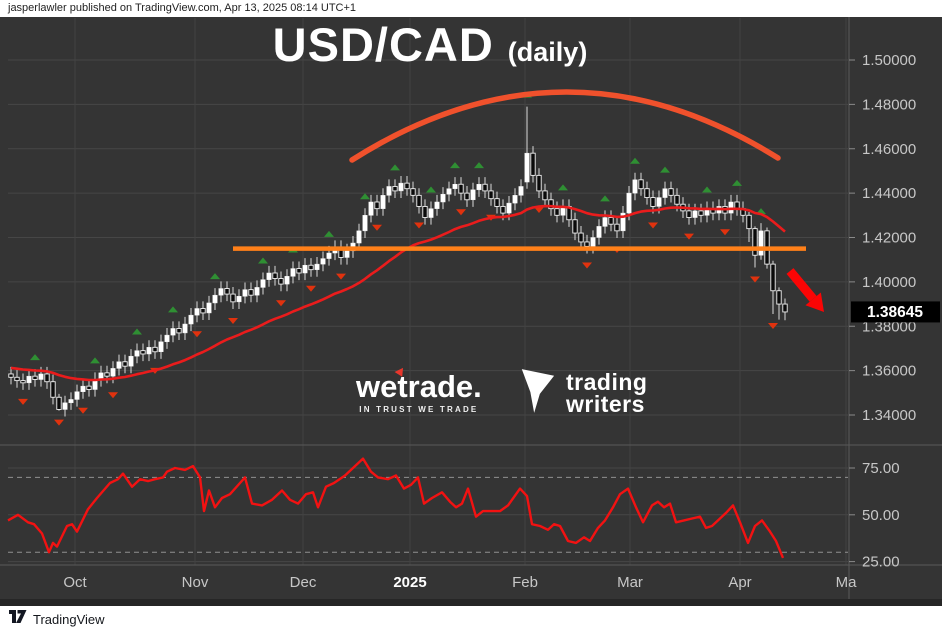 The width and height of the screenshot is (942, 632). I want to click on tradingview-logo-icon, so click(17, 619).